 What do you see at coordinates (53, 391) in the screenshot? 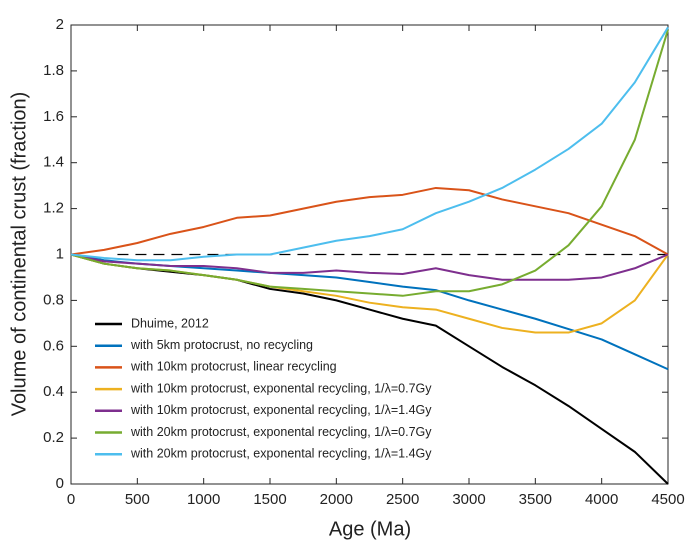
I see `y-tick-label: 0.4` at bounding box center [53, 391].